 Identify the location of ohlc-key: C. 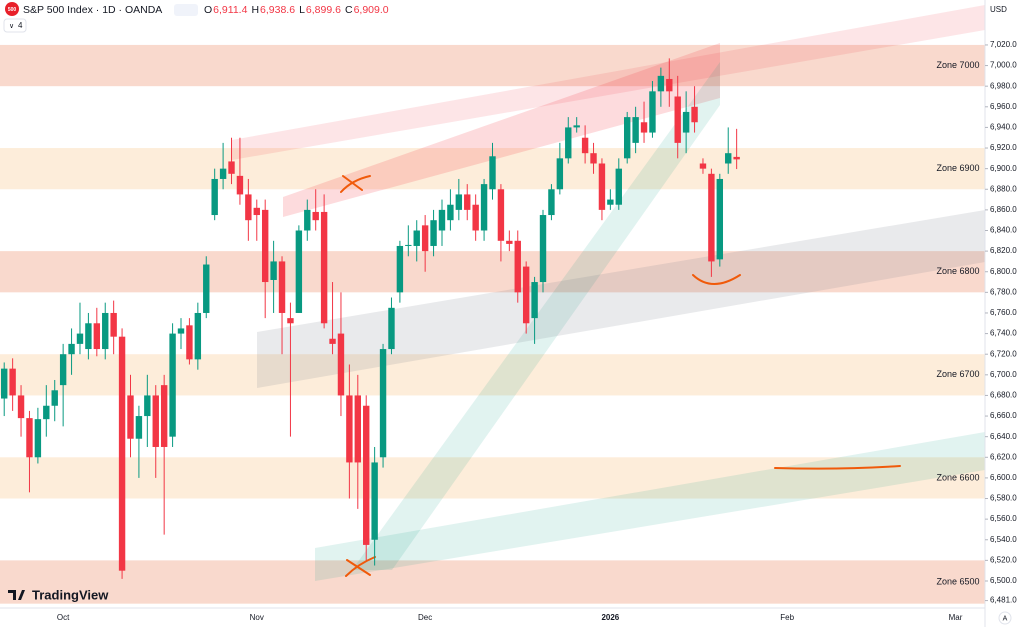
(349, 10).